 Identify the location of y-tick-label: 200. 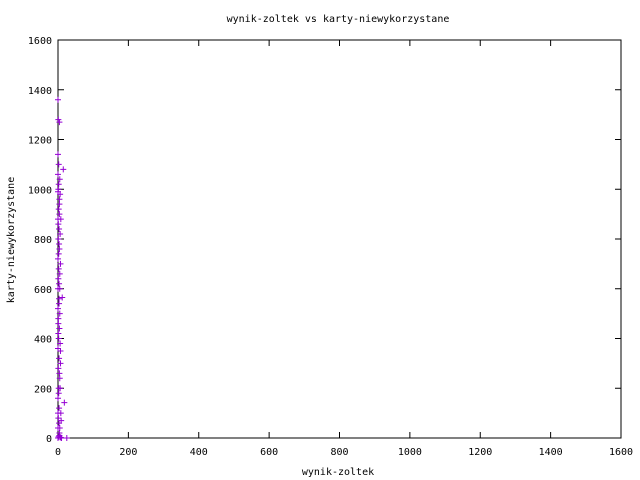
(43, 389).